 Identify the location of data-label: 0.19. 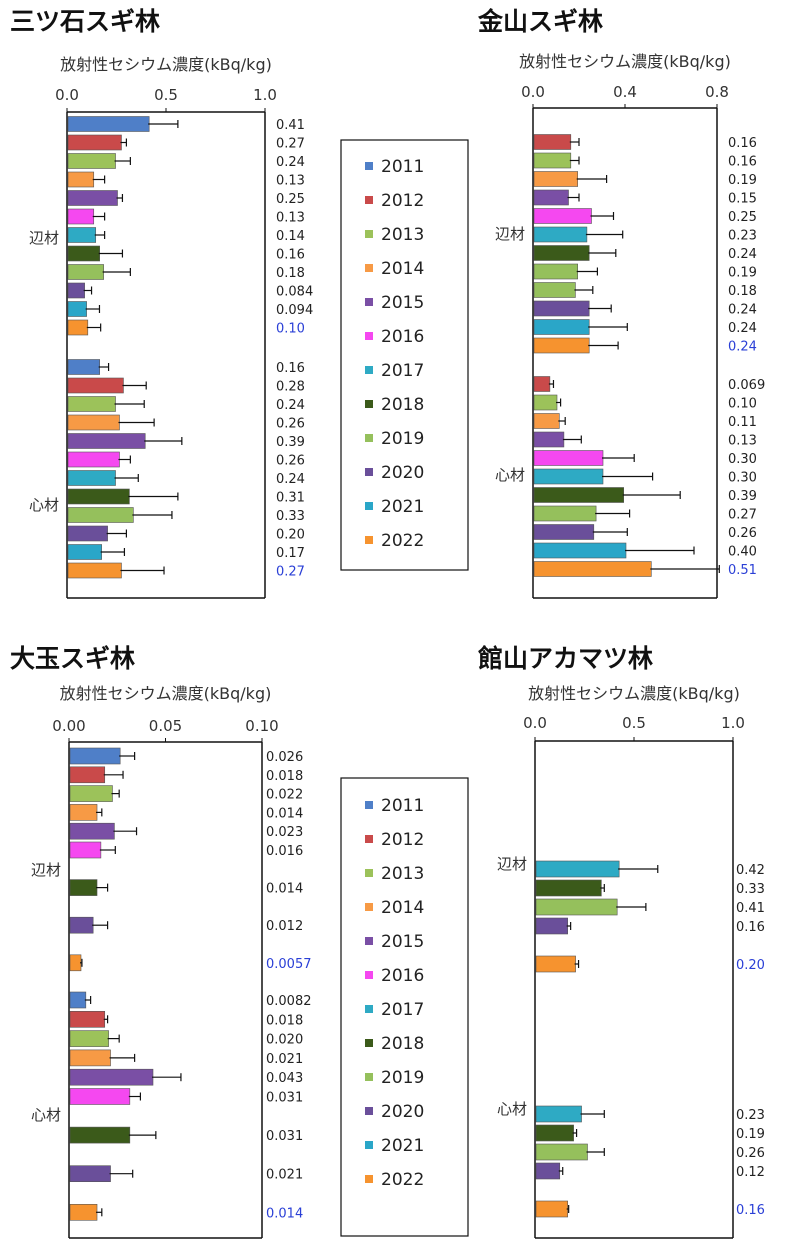
(742, 180).